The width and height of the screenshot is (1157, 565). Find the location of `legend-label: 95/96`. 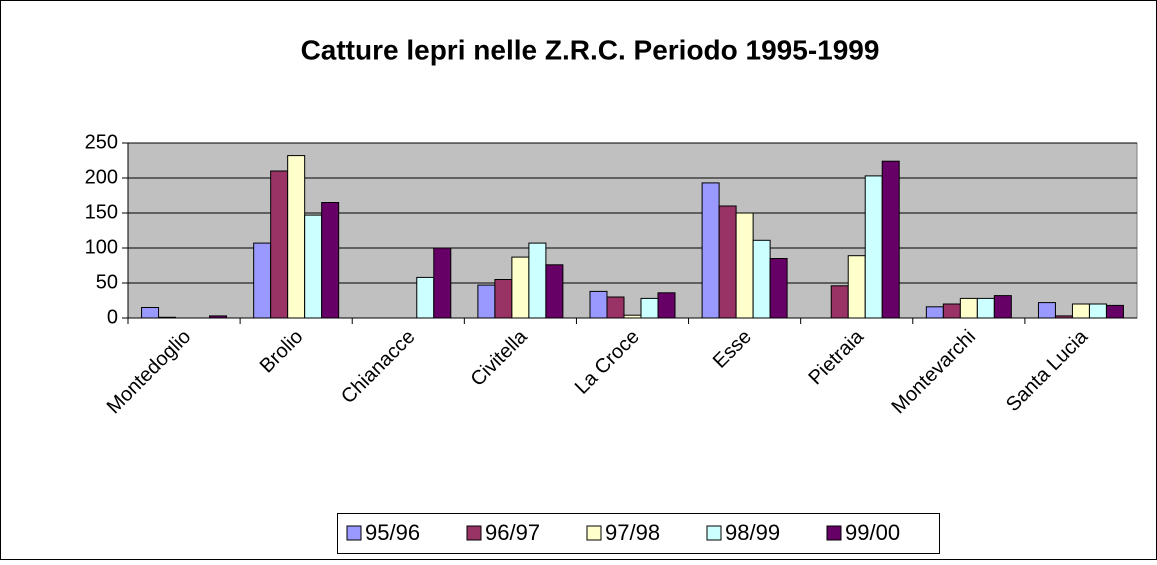

legend-label: 95/96 is located at coordinates (392, 532).